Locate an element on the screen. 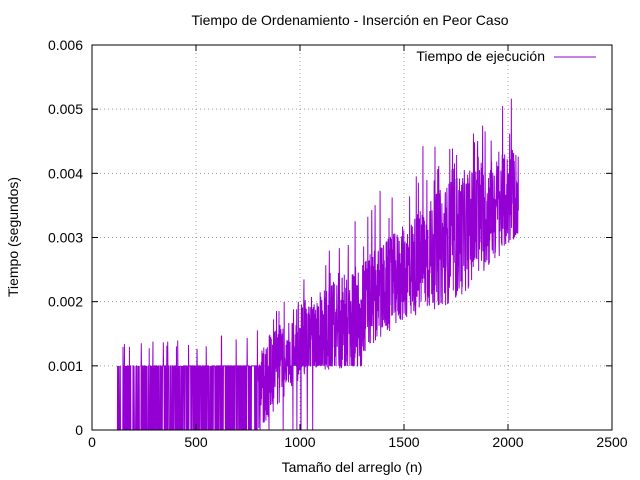 This screenshot has height=480, width=640. x-tick-label: 2500 is located at coordinates (611, 442).